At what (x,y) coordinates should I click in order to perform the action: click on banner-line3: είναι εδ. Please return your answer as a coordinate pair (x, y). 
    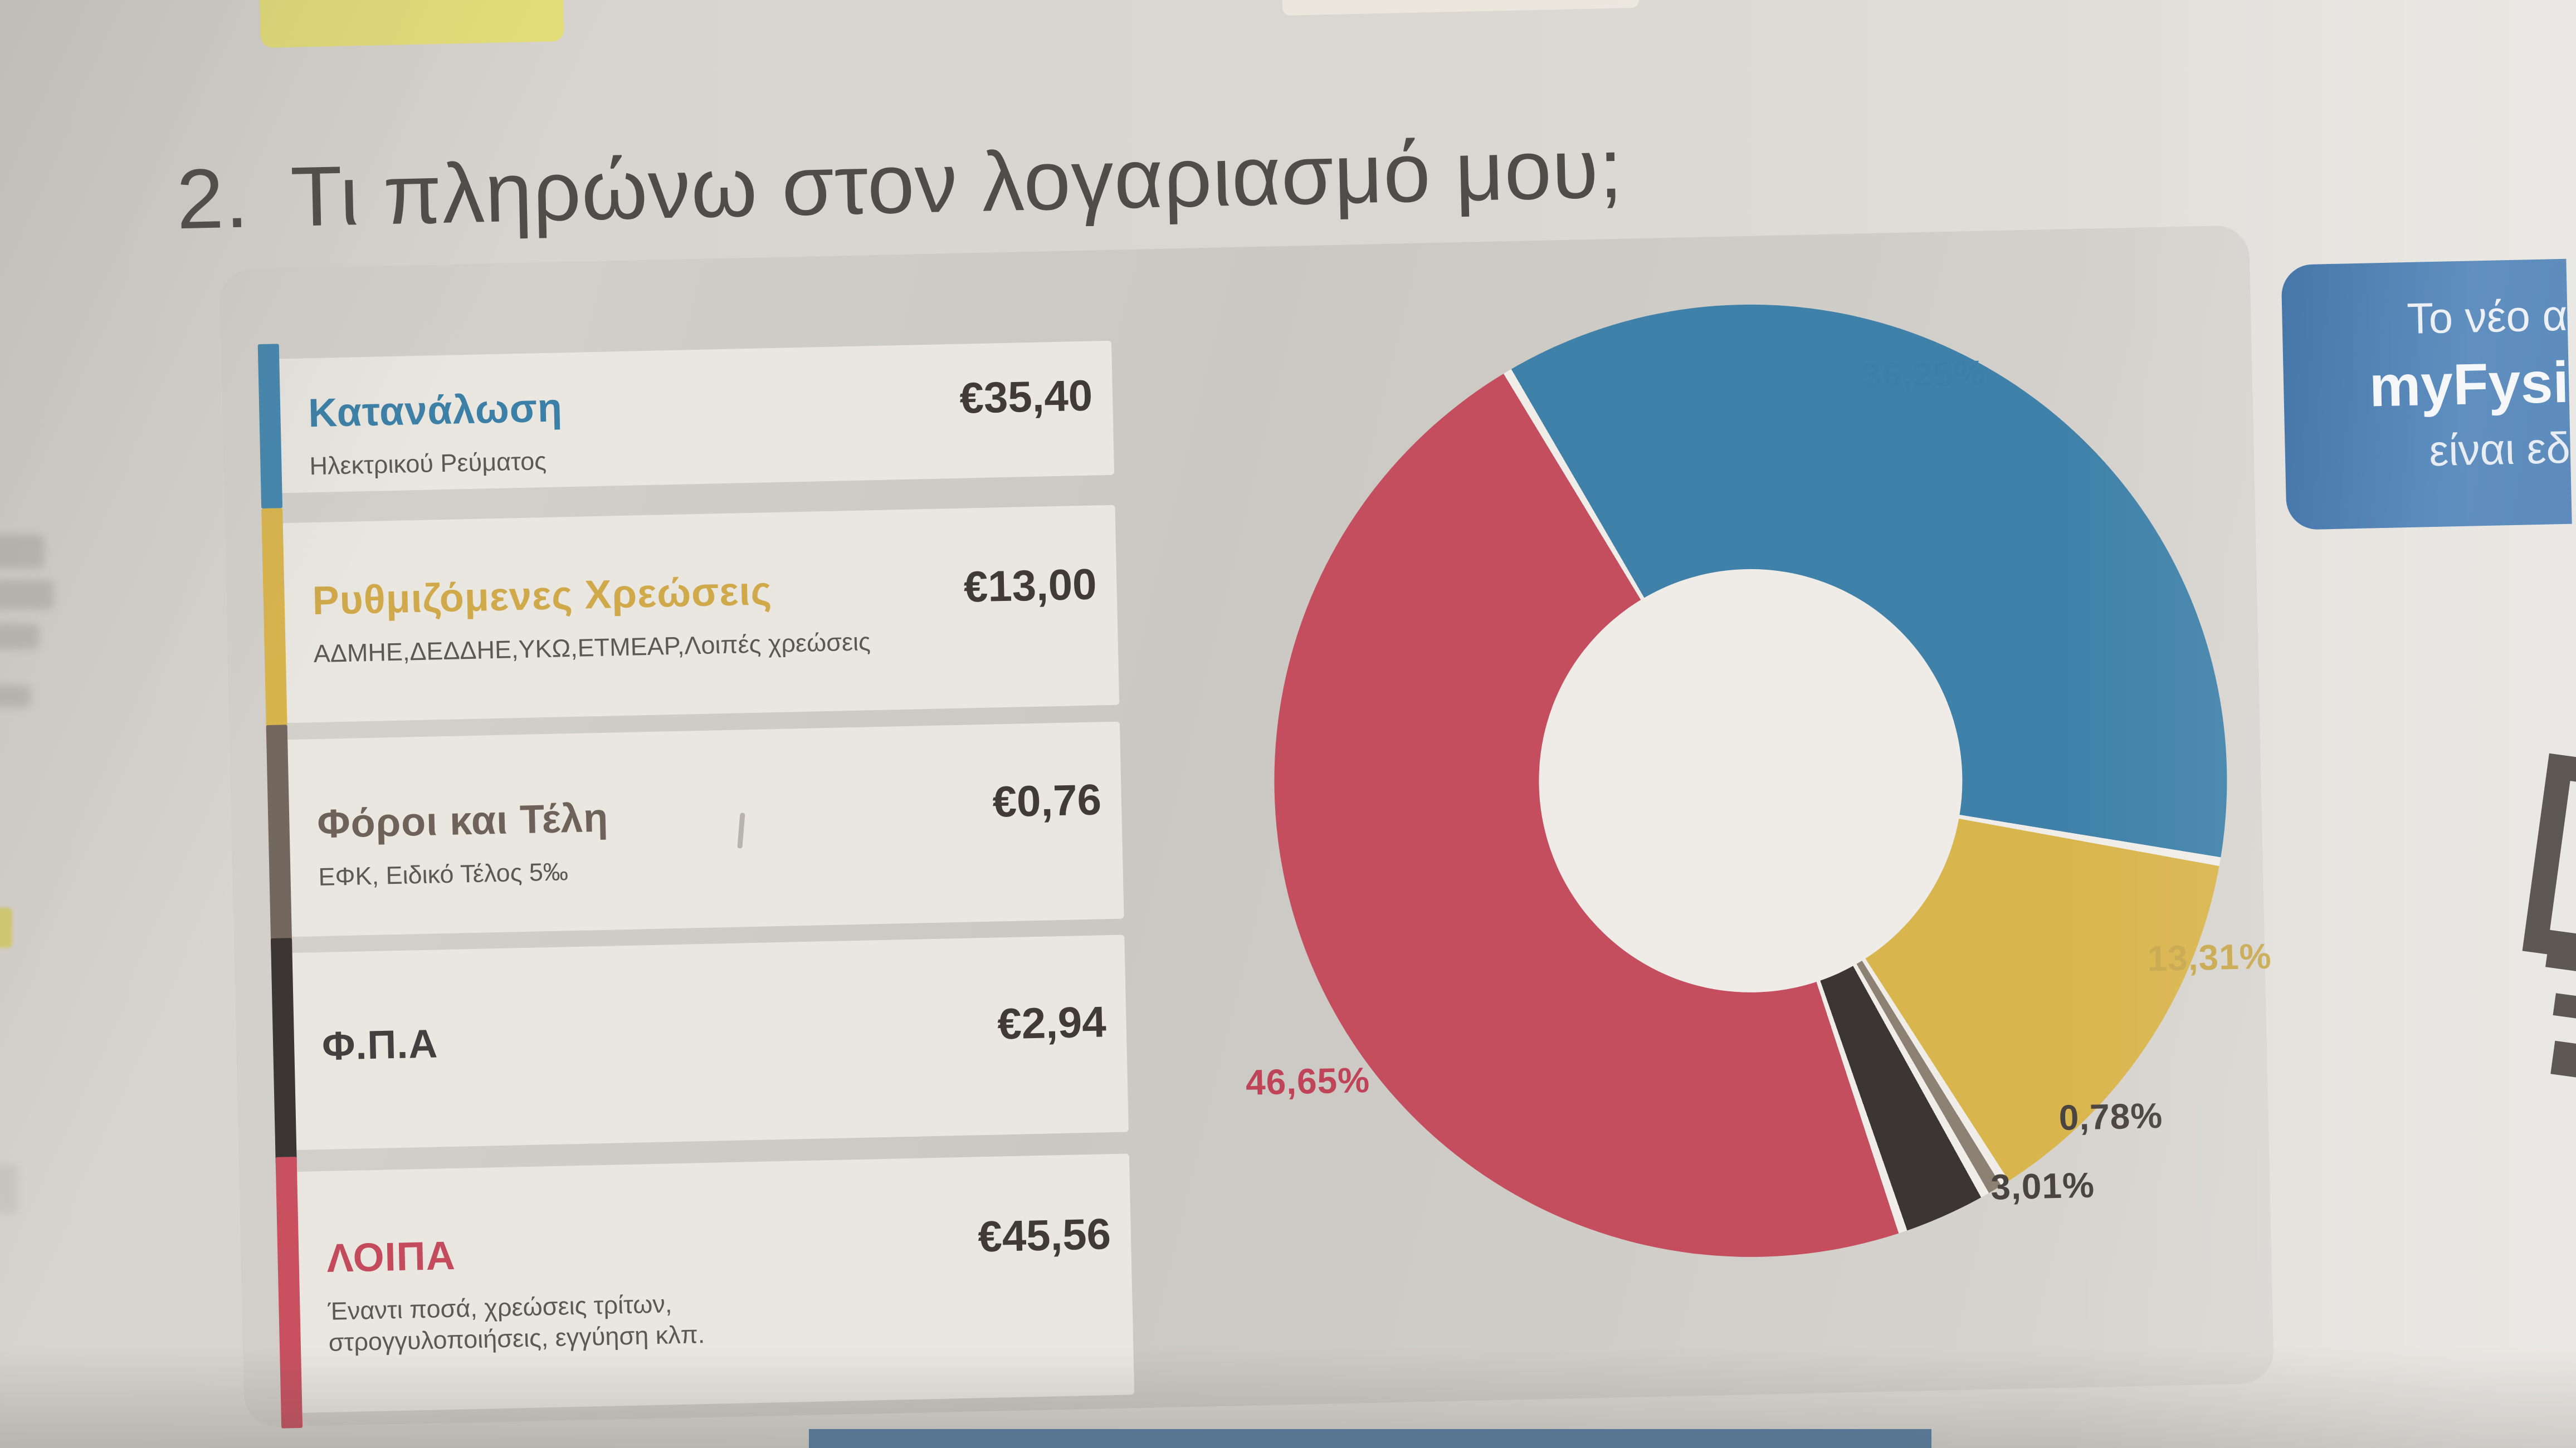
    Looking at the image, I should click on (2499, 449).